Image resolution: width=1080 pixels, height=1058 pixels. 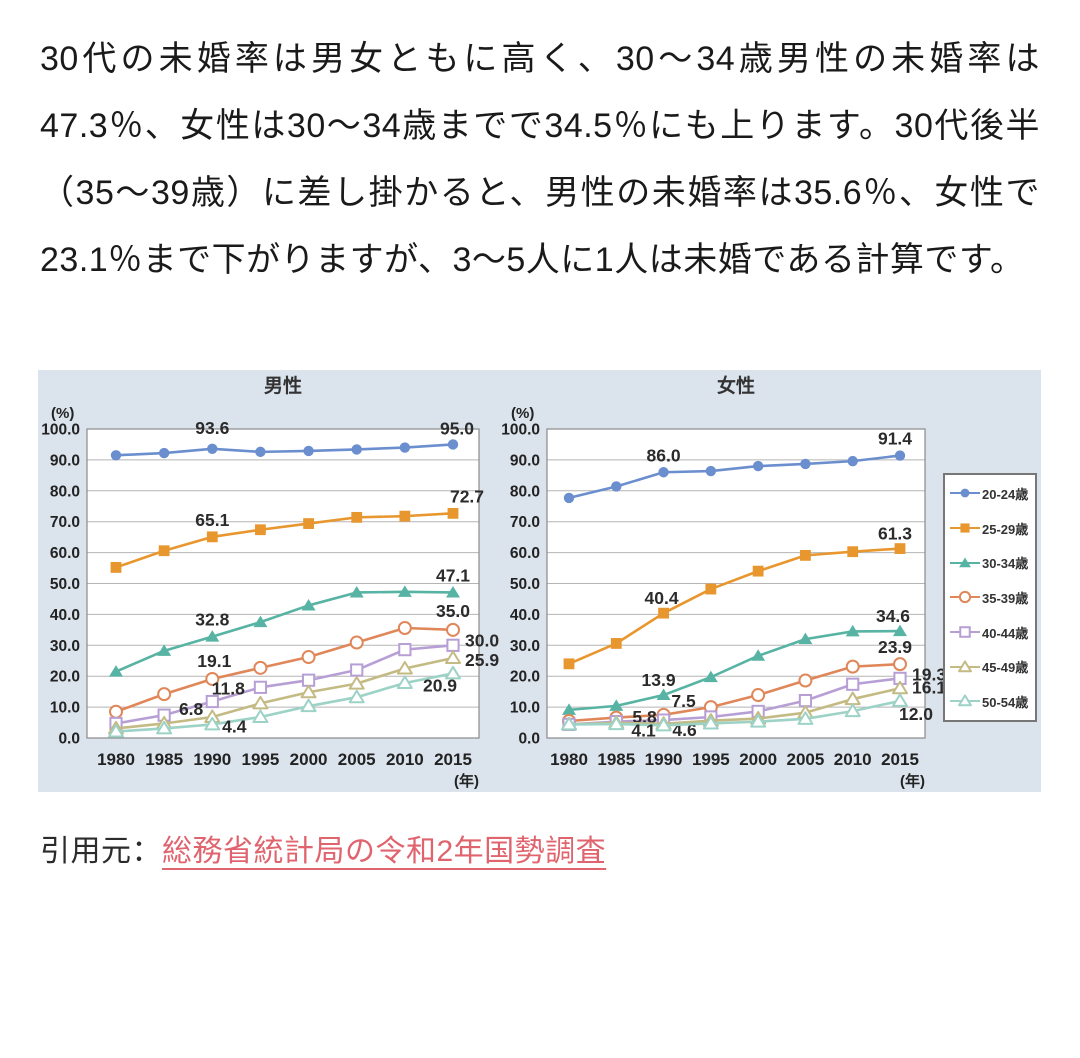 I want to click on svg-text: 13.9, so click(x=659, y=680).